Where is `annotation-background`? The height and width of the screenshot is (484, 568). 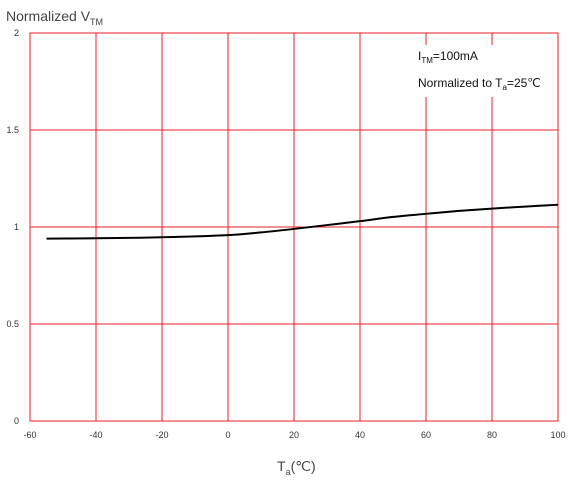
annotation-background is located at coordinates (484, 71).